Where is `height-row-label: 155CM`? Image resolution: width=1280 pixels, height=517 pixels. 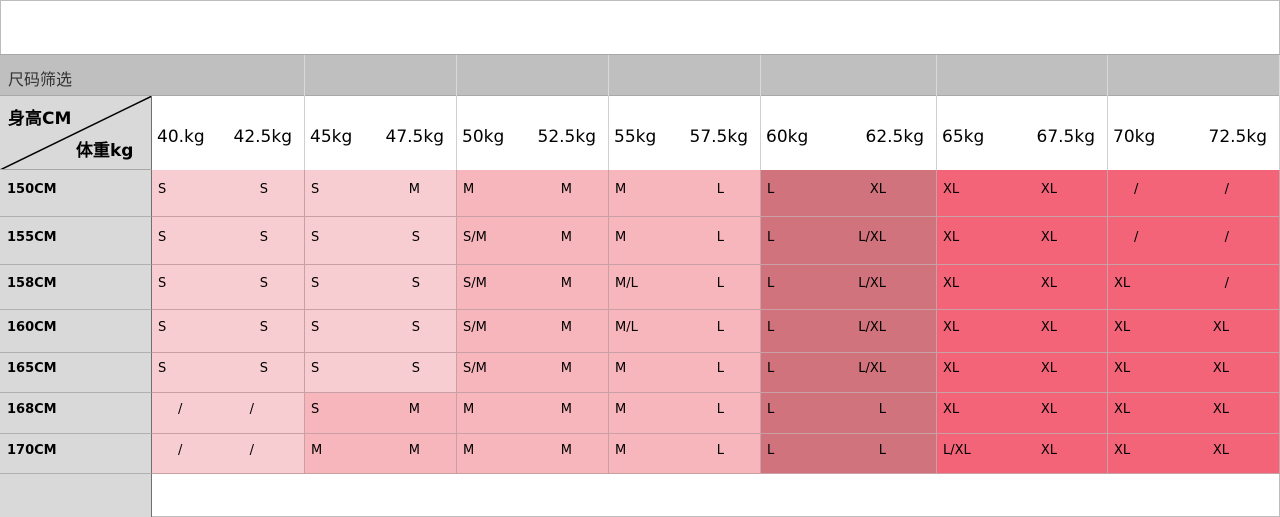
height-row-label: 155CM is located at coordinates (76, 241).